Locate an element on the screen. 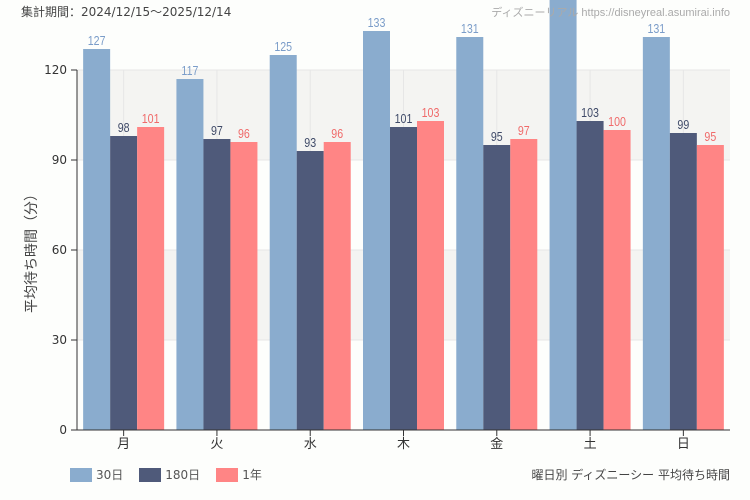  legend-label: 30日 is located at coordinates (110, 475).